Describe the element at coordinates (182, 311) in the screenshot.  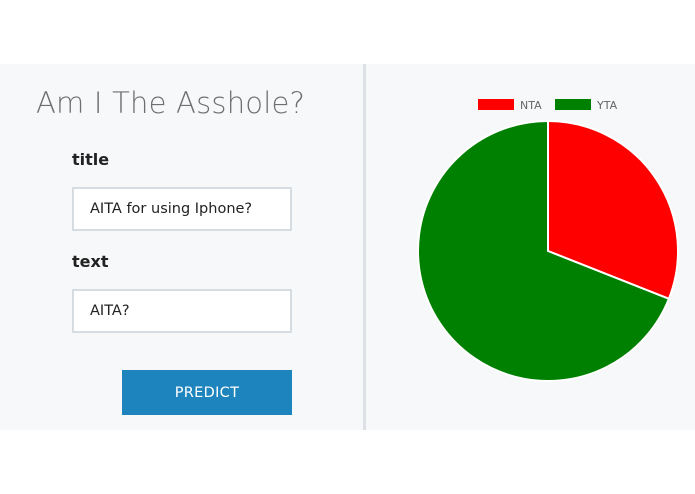
I see `text-input` at that location.